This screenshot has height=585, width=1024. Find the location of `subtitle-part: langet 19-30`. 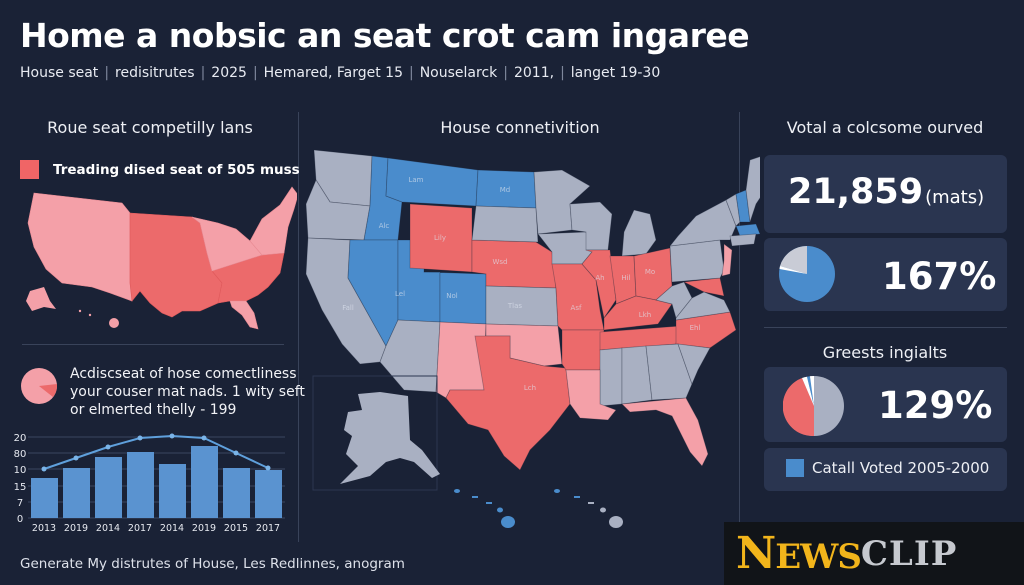

subtitle-part: langet 19-30 is located at coordinates (615, 73).